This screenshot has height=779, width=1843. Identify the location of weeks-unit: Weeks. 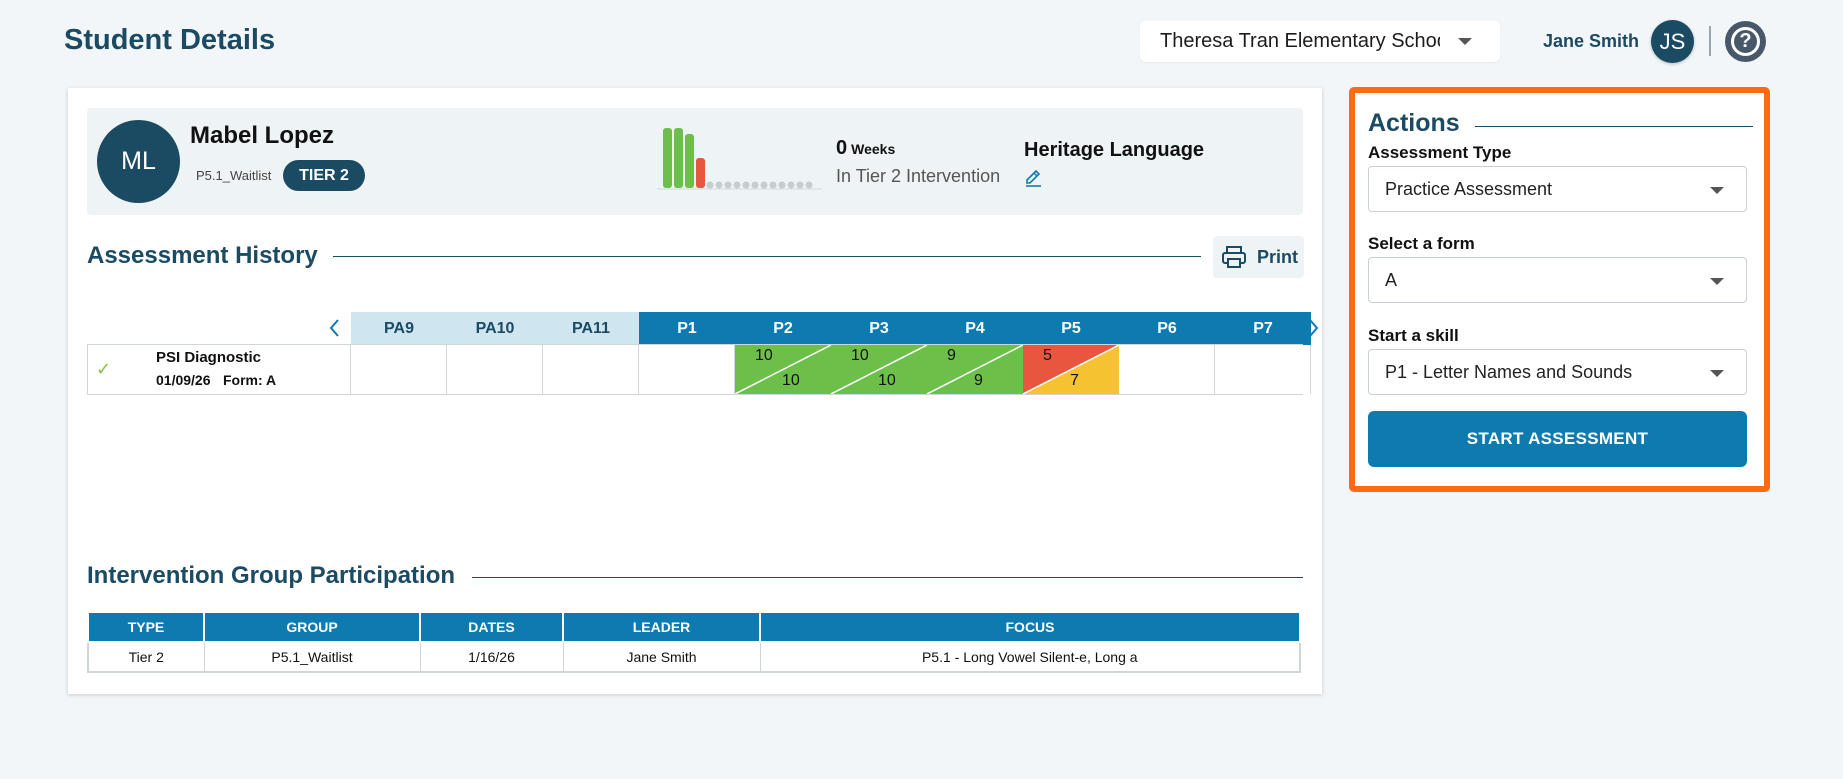
(873, 149).